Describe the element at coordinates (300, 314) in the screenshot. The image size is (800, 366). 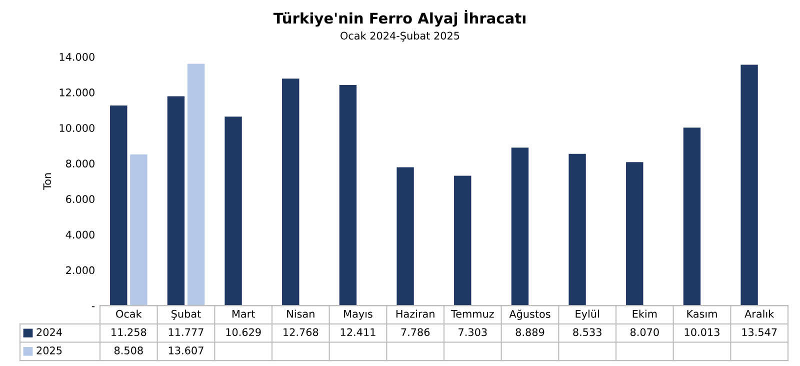
I see `x-tick-label: Nisan` at that location.